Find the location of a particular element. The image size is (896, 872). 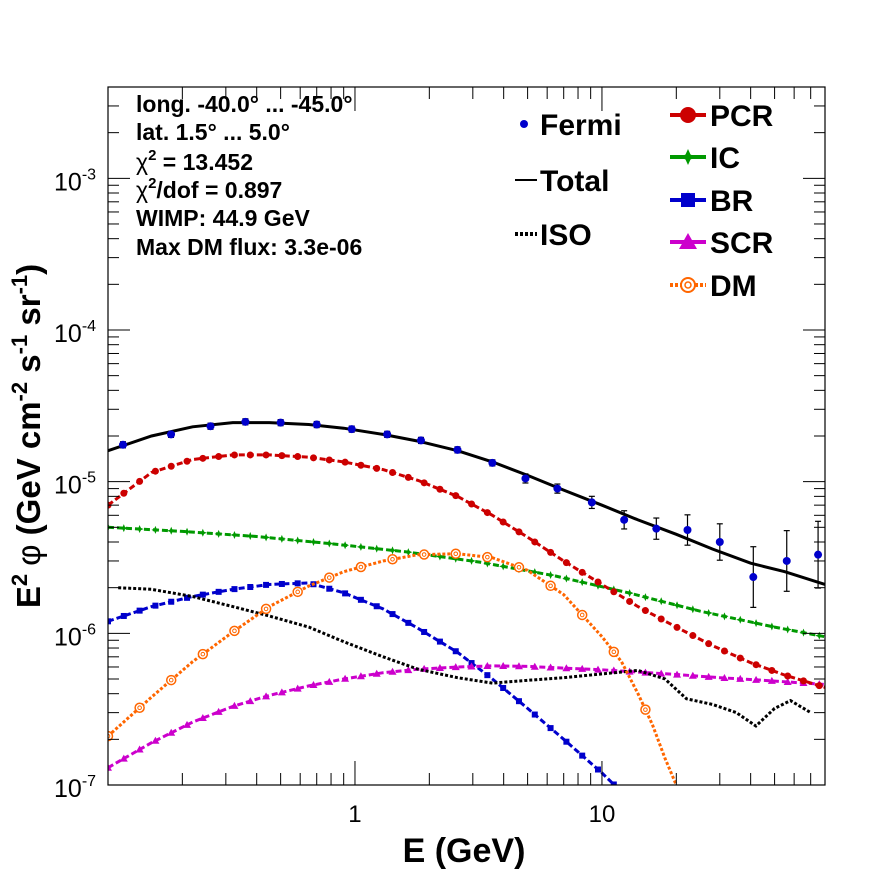

x-tick-label: 1 is located at coordinates (354, 814).